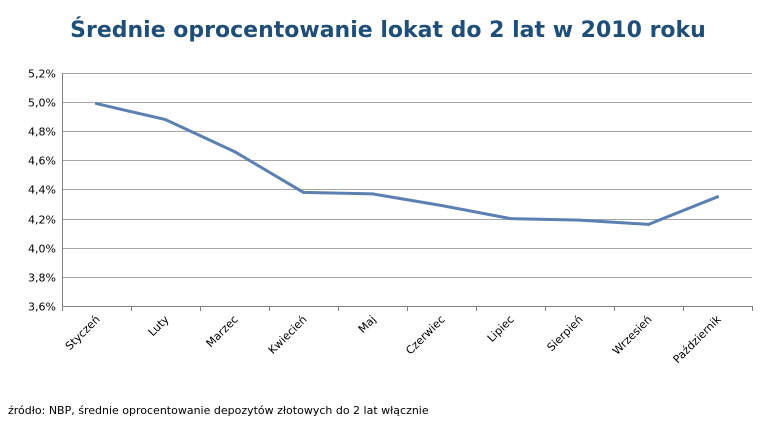 The width and height of the screenshot is (776, 436). What do you see at coordinates (565, 333) in the screenshot?
I see `x-tick-label: Sierpień` at bounding box center [565, 333].